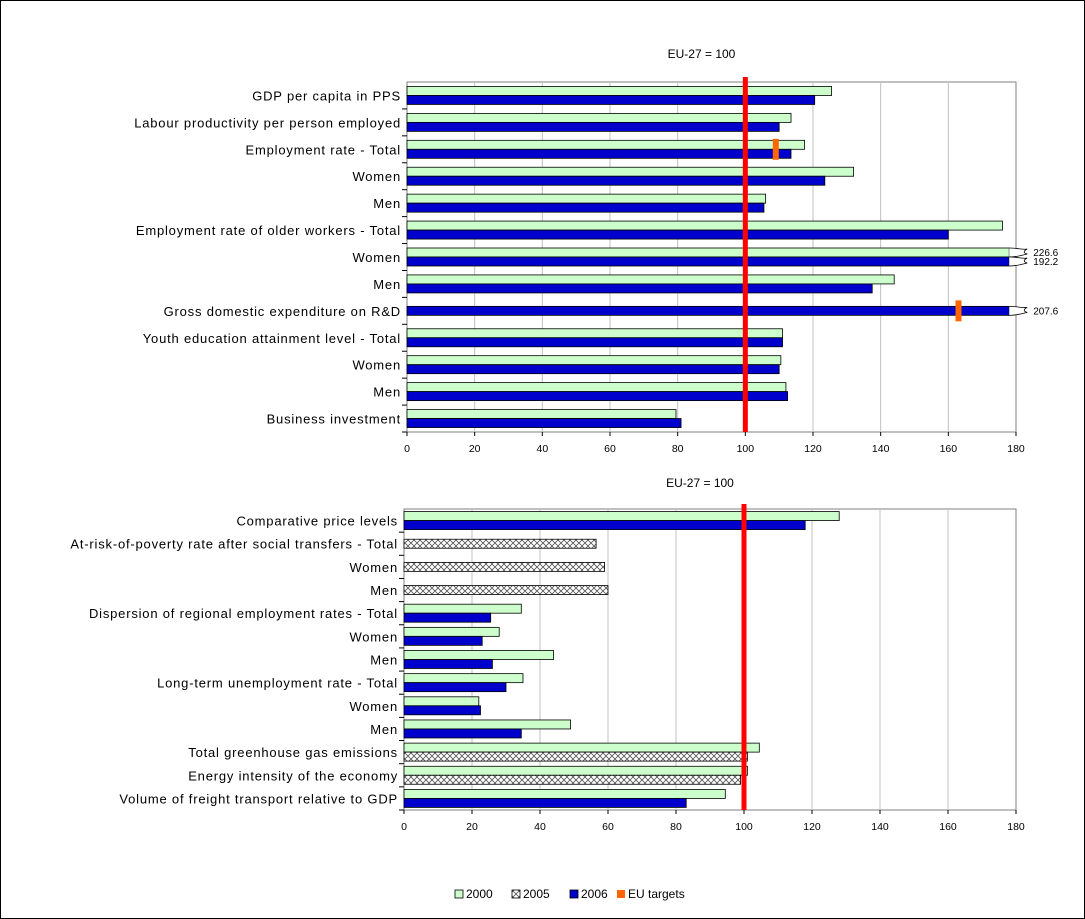 This screenshot has width=1085, height=919. Describe the element at coordinates (572, 779) in the screenshot. I see `bar-2005-energy-intensity-of-the-economy` at that location.